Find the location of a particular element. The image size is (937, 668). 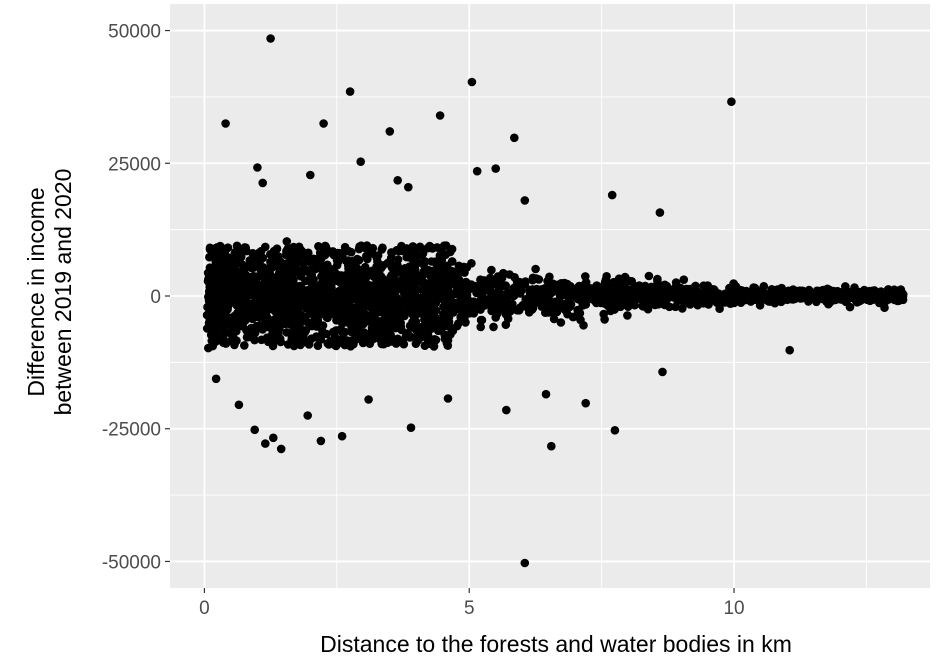

y-axis-title-line-2: between 2019 and 2020 is located at coordinates (63, 292).